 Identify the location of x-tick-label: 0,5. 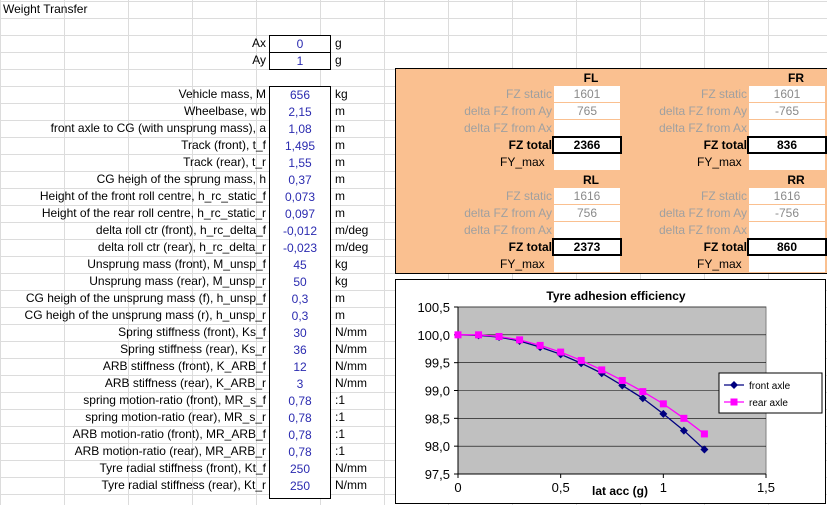
(561, 487).